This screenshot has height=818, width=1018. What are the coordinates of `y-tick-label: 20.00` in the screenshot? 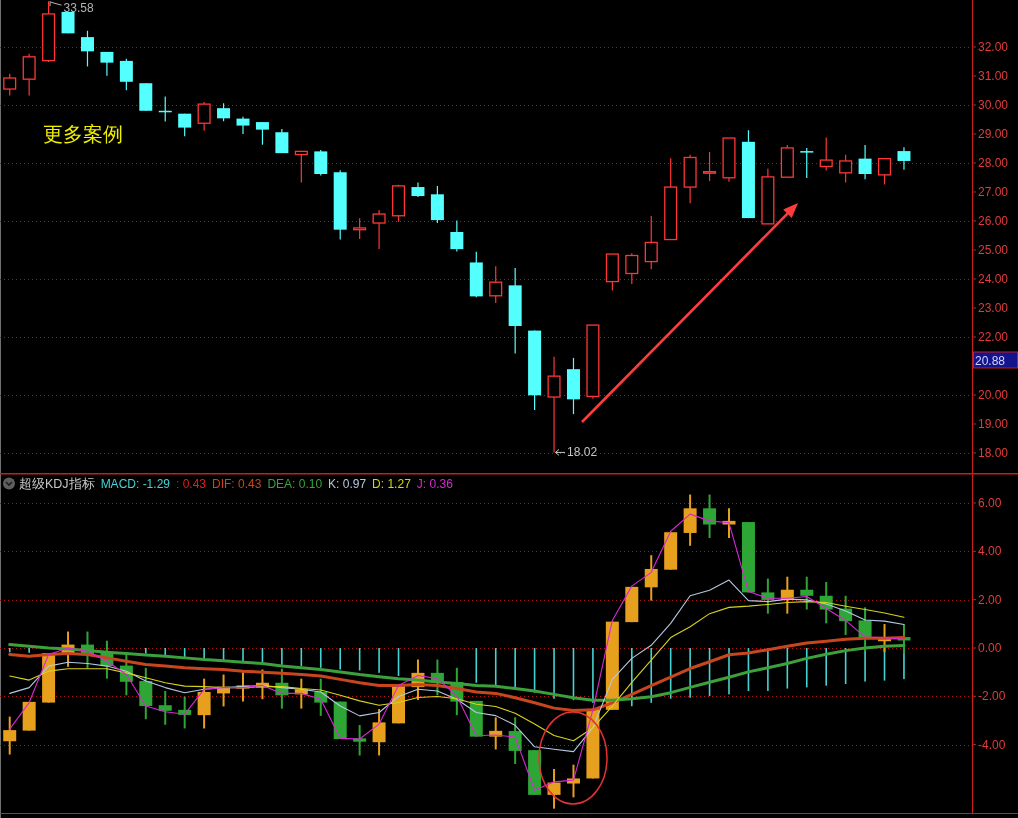 It's located at (993, 394).